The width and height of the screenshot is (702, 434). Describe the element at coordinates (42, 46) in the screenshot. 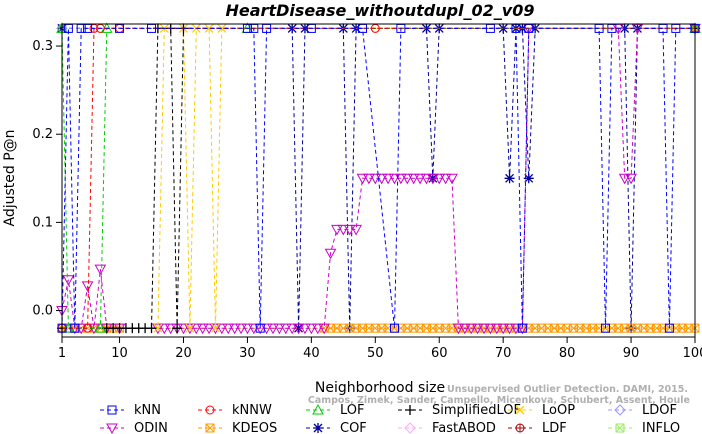

I see `y-tick-label: 0.3` at that location.